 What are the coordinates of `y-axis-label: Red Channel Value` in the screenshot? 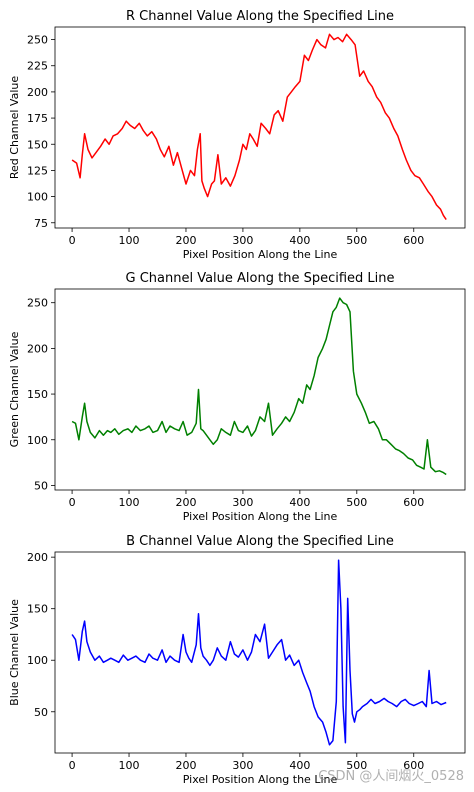 It's located at (14, 127).